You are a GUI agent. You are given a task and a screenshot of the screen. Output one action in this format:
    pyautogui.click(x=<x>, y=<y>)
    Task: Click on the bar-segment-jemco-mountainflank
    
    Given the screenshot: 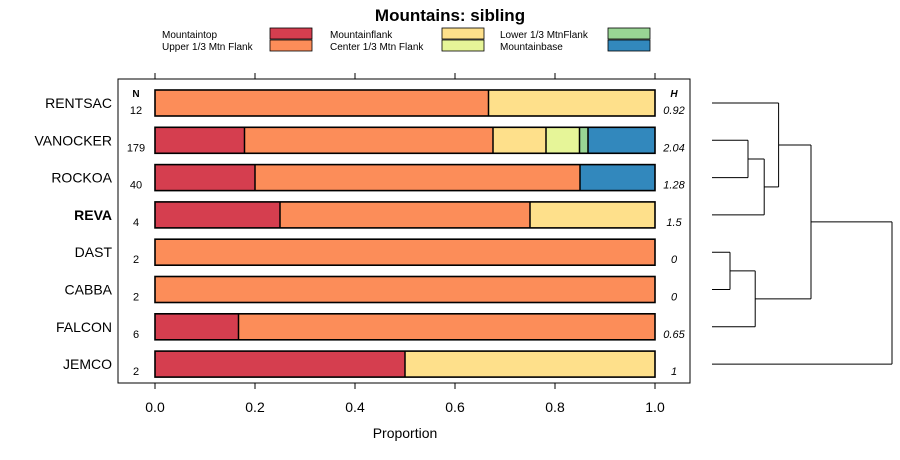 What is the action you would take?
    pyautogui.click(x=530, y=364)
    